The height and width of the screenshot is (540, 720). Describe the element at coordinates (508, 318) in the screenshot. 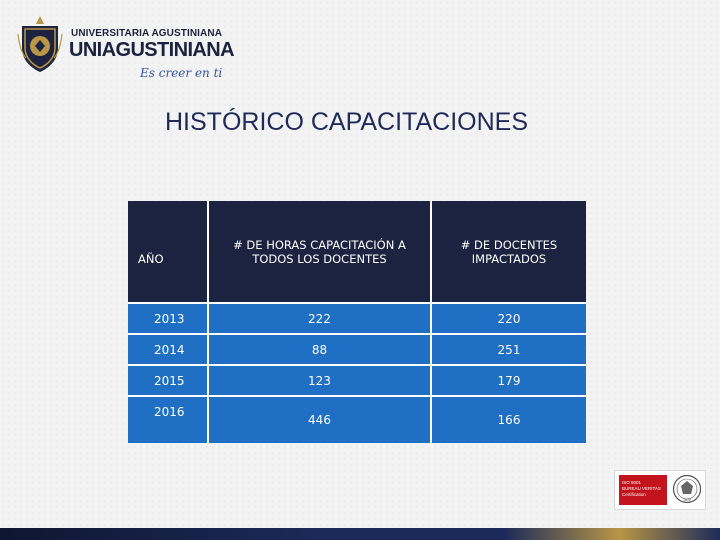

I see `cell-teachers: 220` at that location.